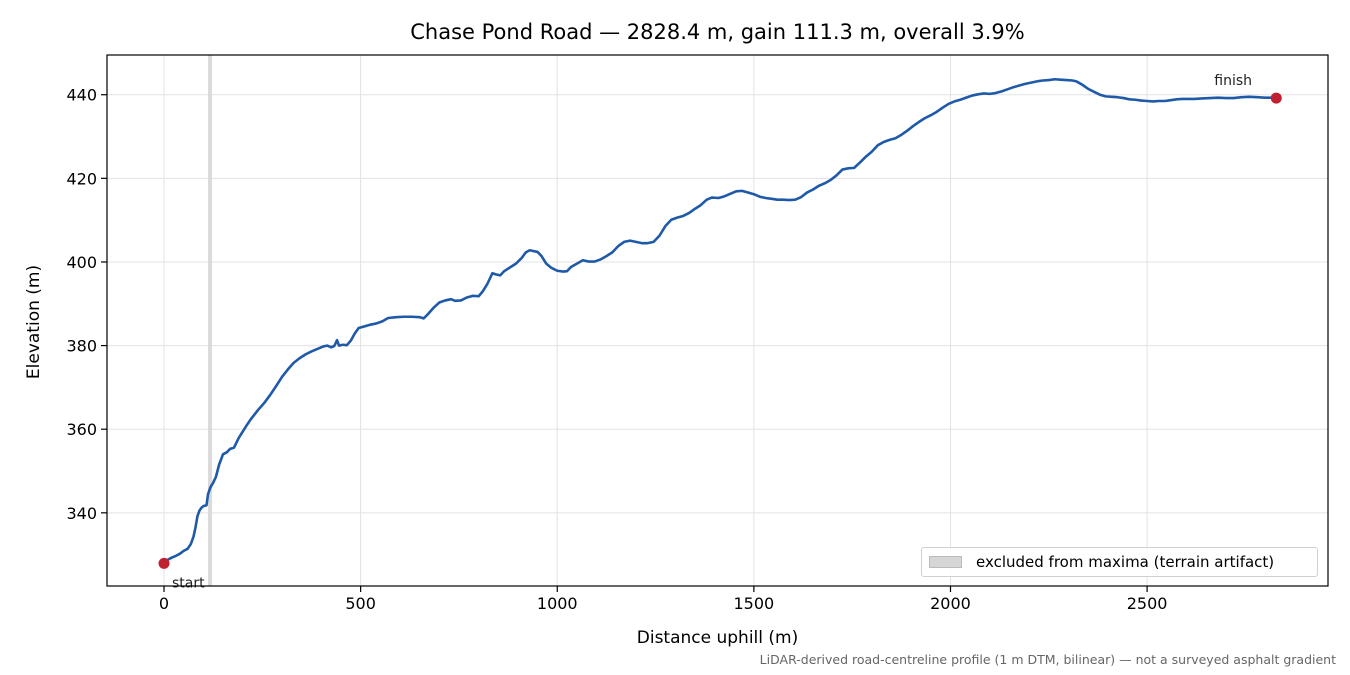 The width and height of the screenshot is (1350, 675). Describe the element at coordinates (1276, 98) in the screenshot. I see `finish-marker` at that location.